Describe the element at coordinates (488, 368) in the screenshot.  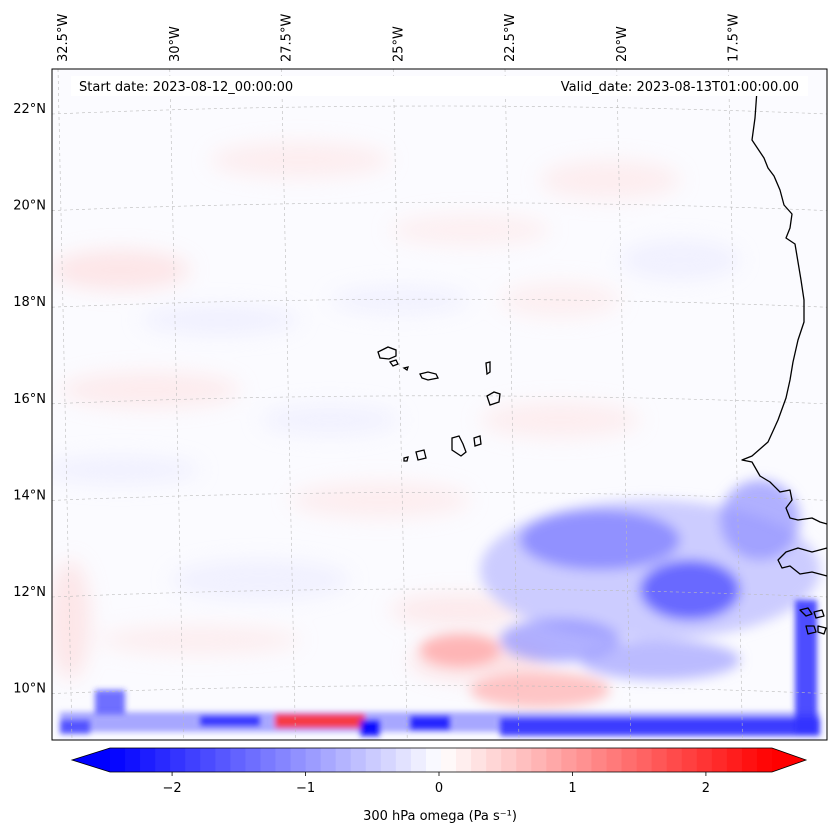
I see `island-sal` at that location.